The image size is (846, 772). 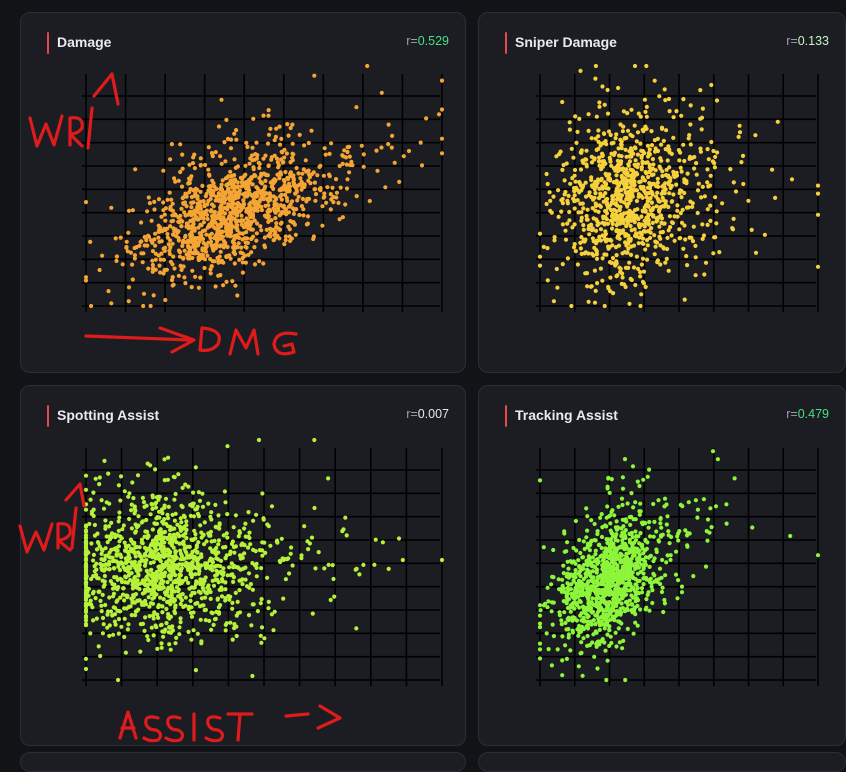 I want to click on card-title: Spotting Assist, so click(x=103, y=416).